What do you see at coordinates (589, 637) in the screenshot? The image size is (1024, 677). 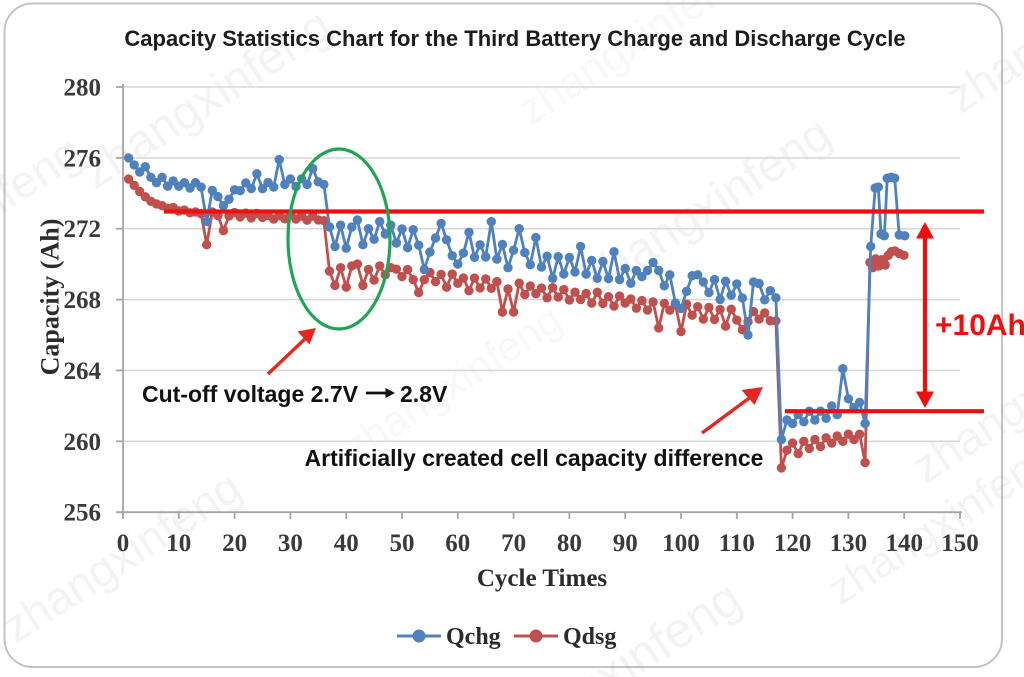 I see `svg-text: Qdsg` at bounding box center [589, 637].